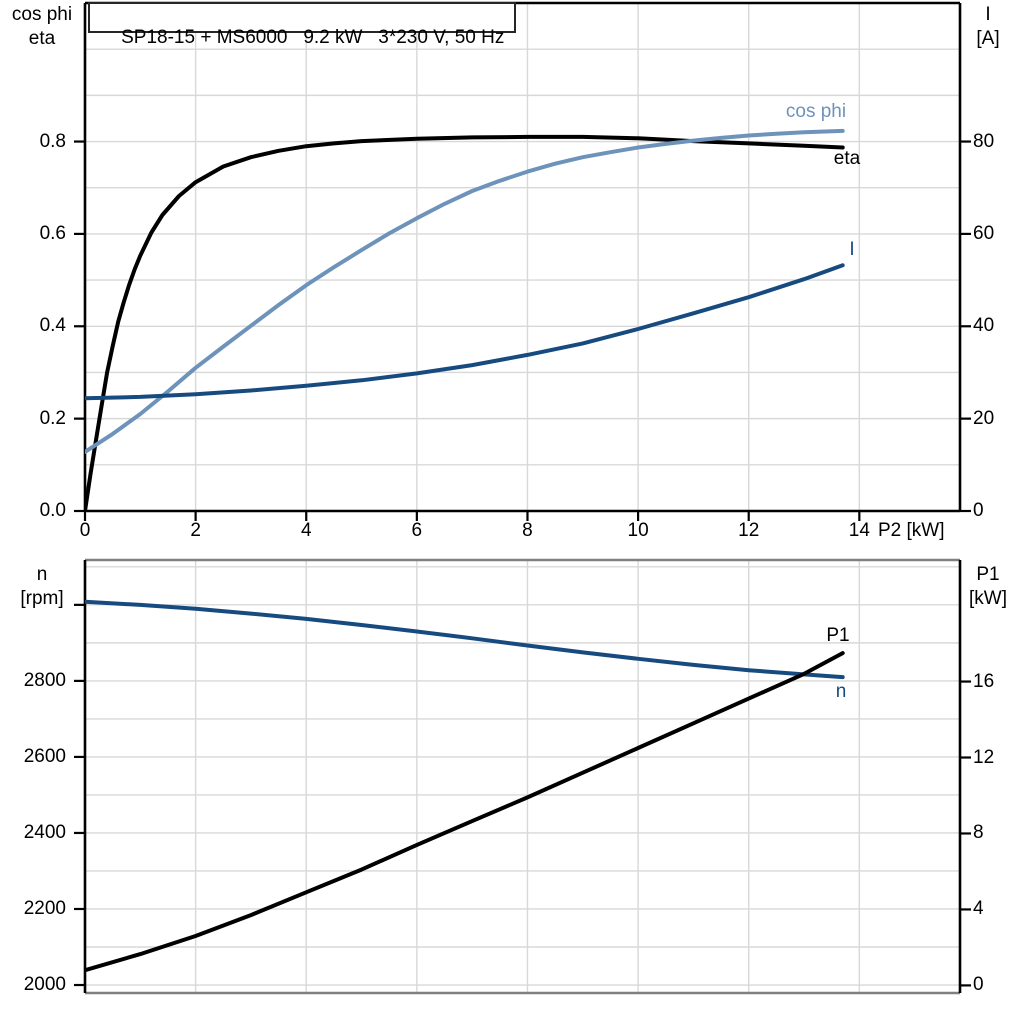  Describe the element at coordinates (42, 27) in the screenshot. I see `top-left-axis-title: cos phi eta` at that location.